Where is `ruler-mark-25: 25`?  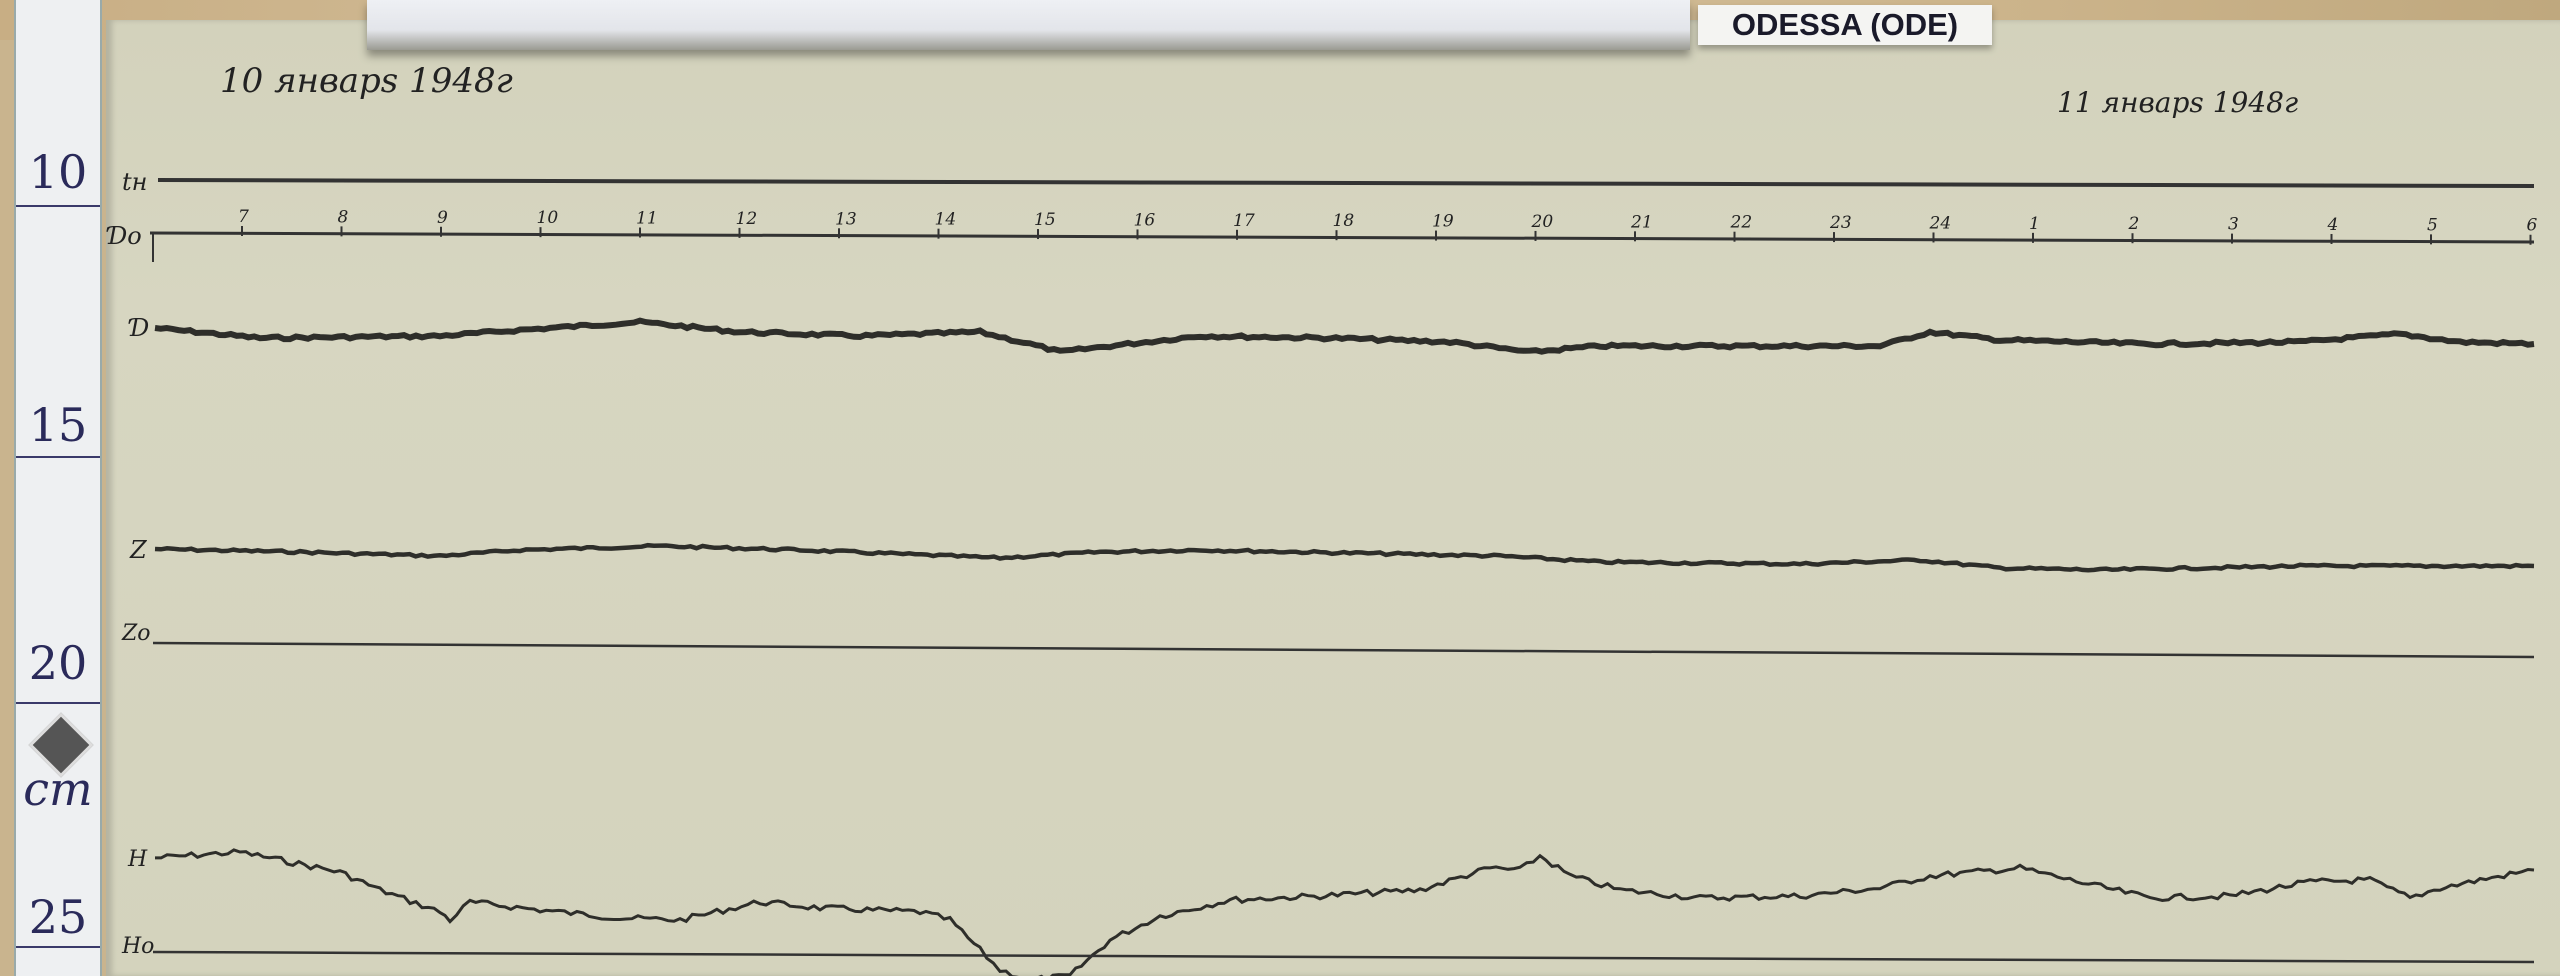
ruler-mark-25: 25 is located at coordinates (58, 917).